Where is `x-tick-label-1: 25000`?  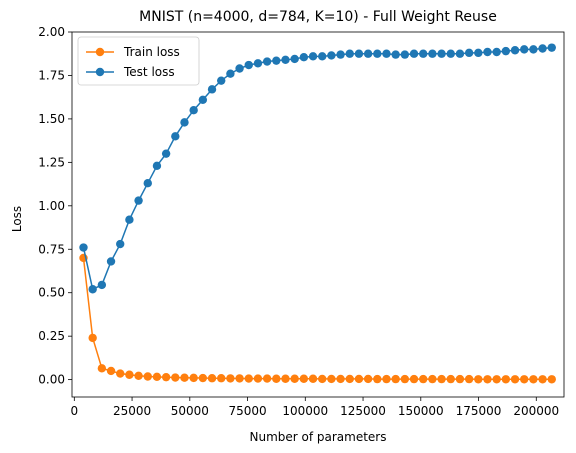
x-tick-label-1: 25000 is located at coordinates (132, 411).